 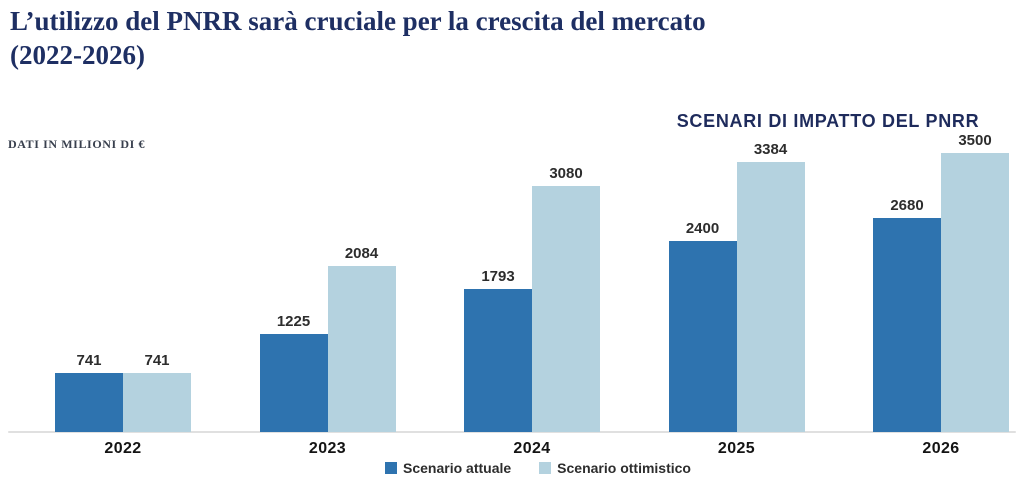 What do you see at coordinates (975, 140) in the screenshot?
I see `bar-value-label-2026-scenario-ottimistico: 3500` at bounding box center [975, 140].